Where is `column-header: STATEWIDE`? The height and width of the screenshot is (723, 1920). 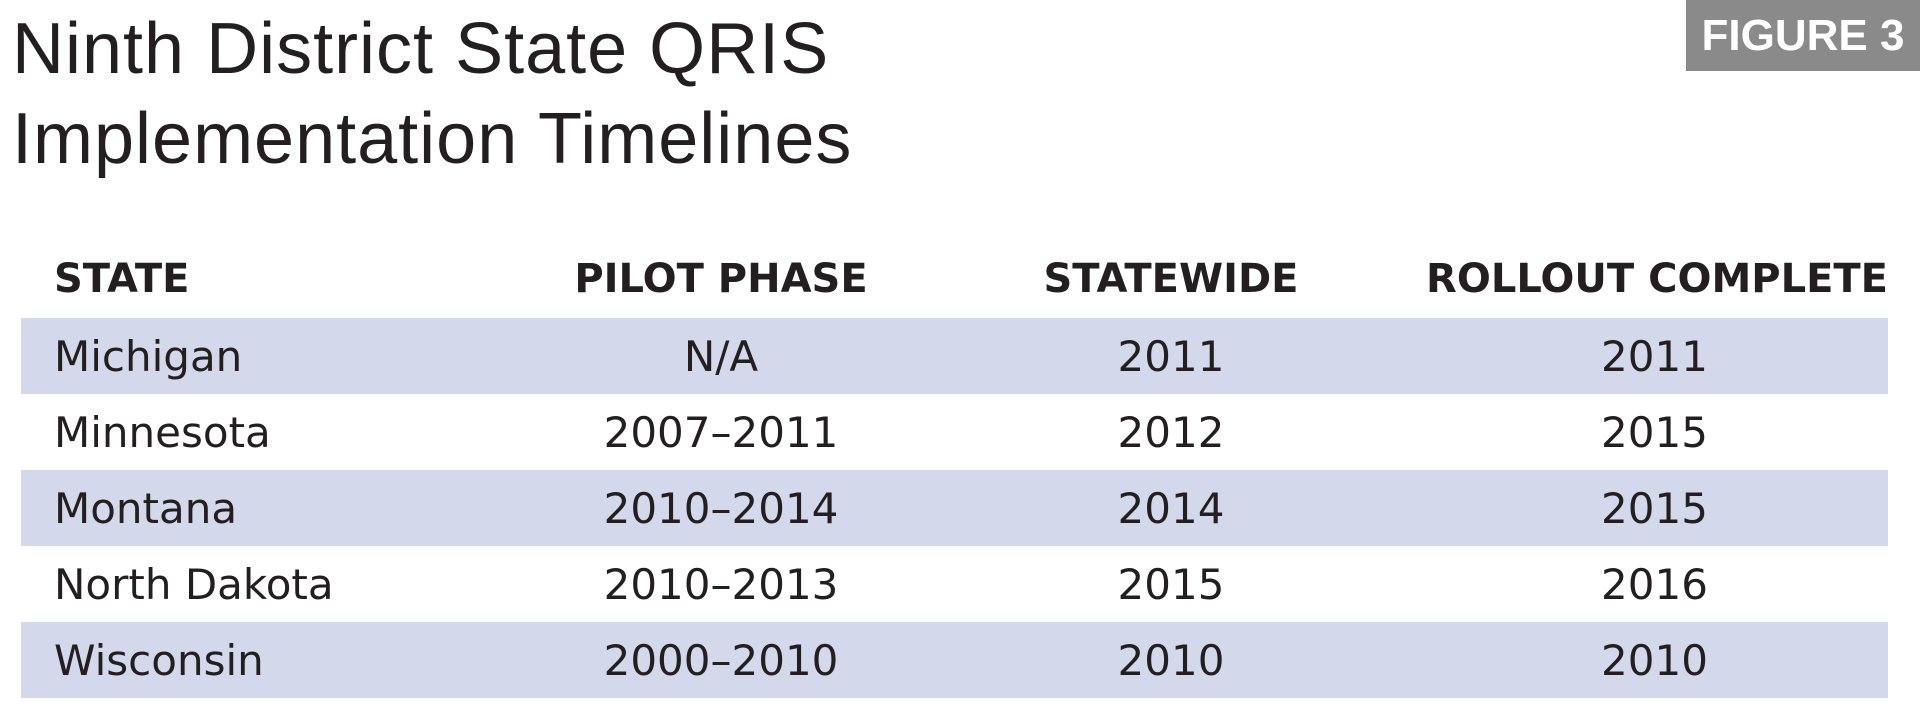 column-header: STATEWIDE is located at coordinates (1171, 279).